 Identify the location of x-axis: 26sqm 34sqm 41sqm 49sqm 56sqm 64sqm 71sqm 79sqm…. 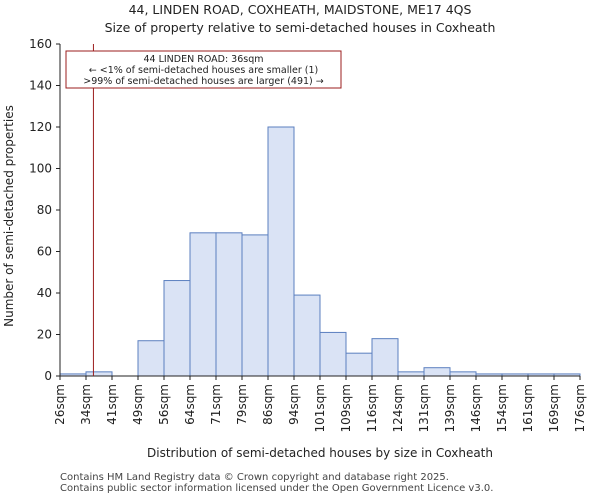
(320, 403).